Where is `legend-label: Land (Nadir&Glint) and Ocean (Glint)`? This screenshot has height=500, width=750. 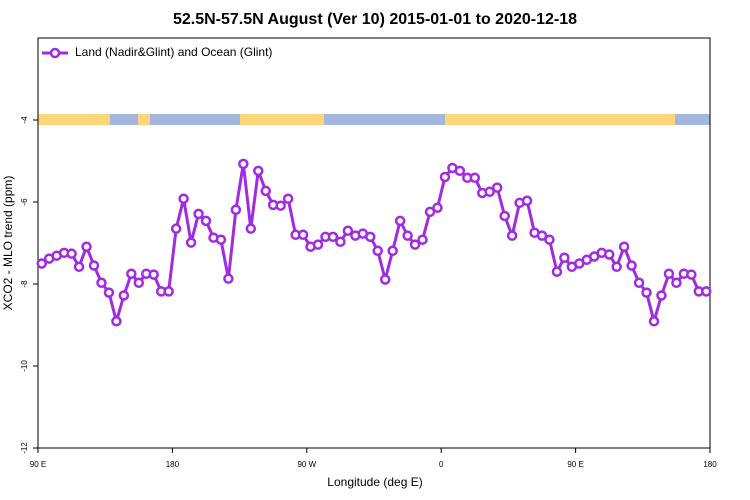
legend-label: Land (Nadir&Glint) and Ocean (Glint) is located at coordinates (173, 52).